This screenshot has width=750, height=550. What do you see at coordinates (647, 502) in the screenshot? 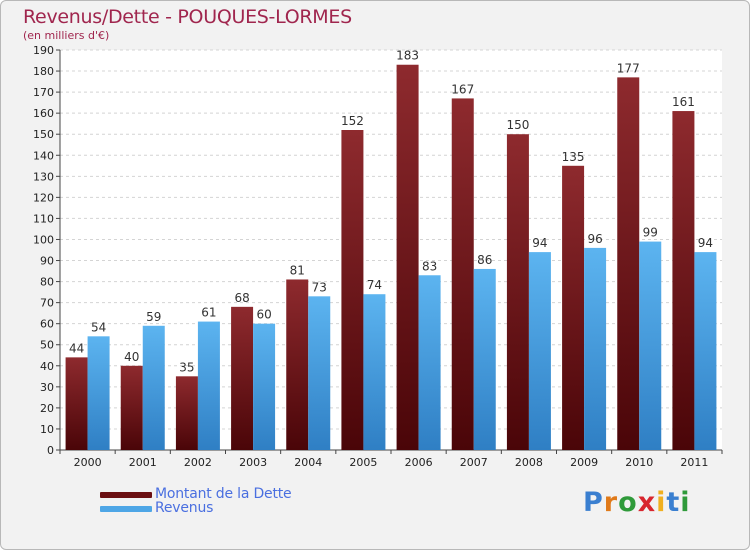
I see `logo-letter: x` at bounding box center [647, 502].